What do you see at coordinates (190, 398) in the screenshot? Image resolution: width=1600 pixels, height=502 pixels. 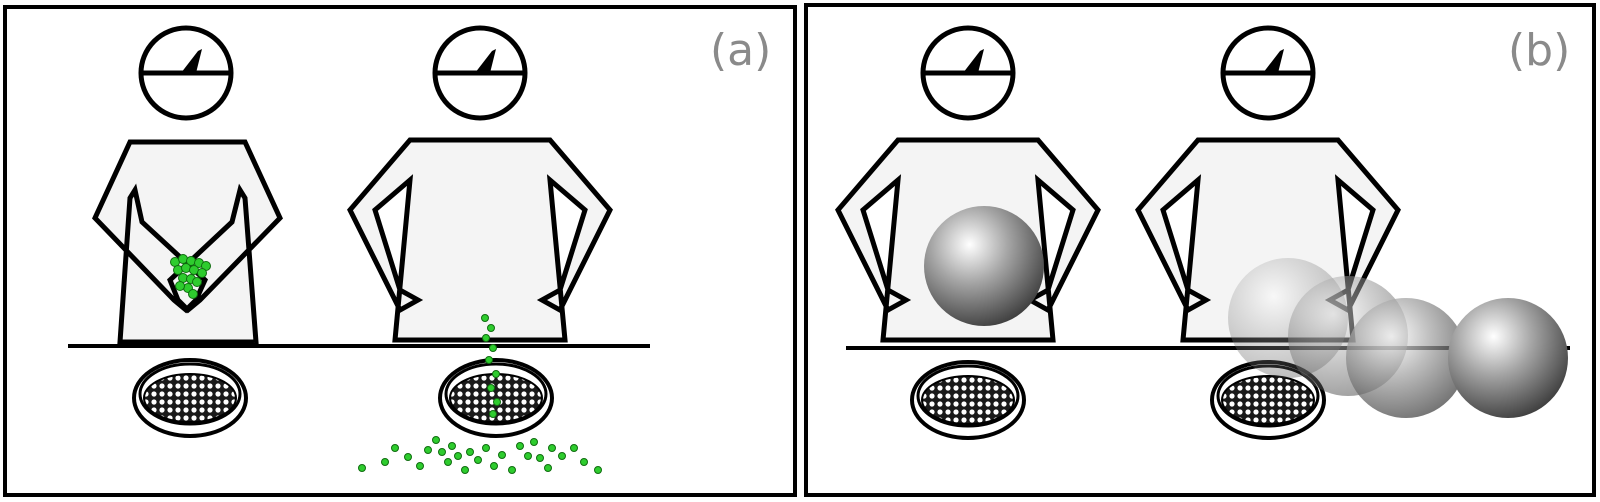 I see `sieve-a-left` at bounding box center [190, 398].